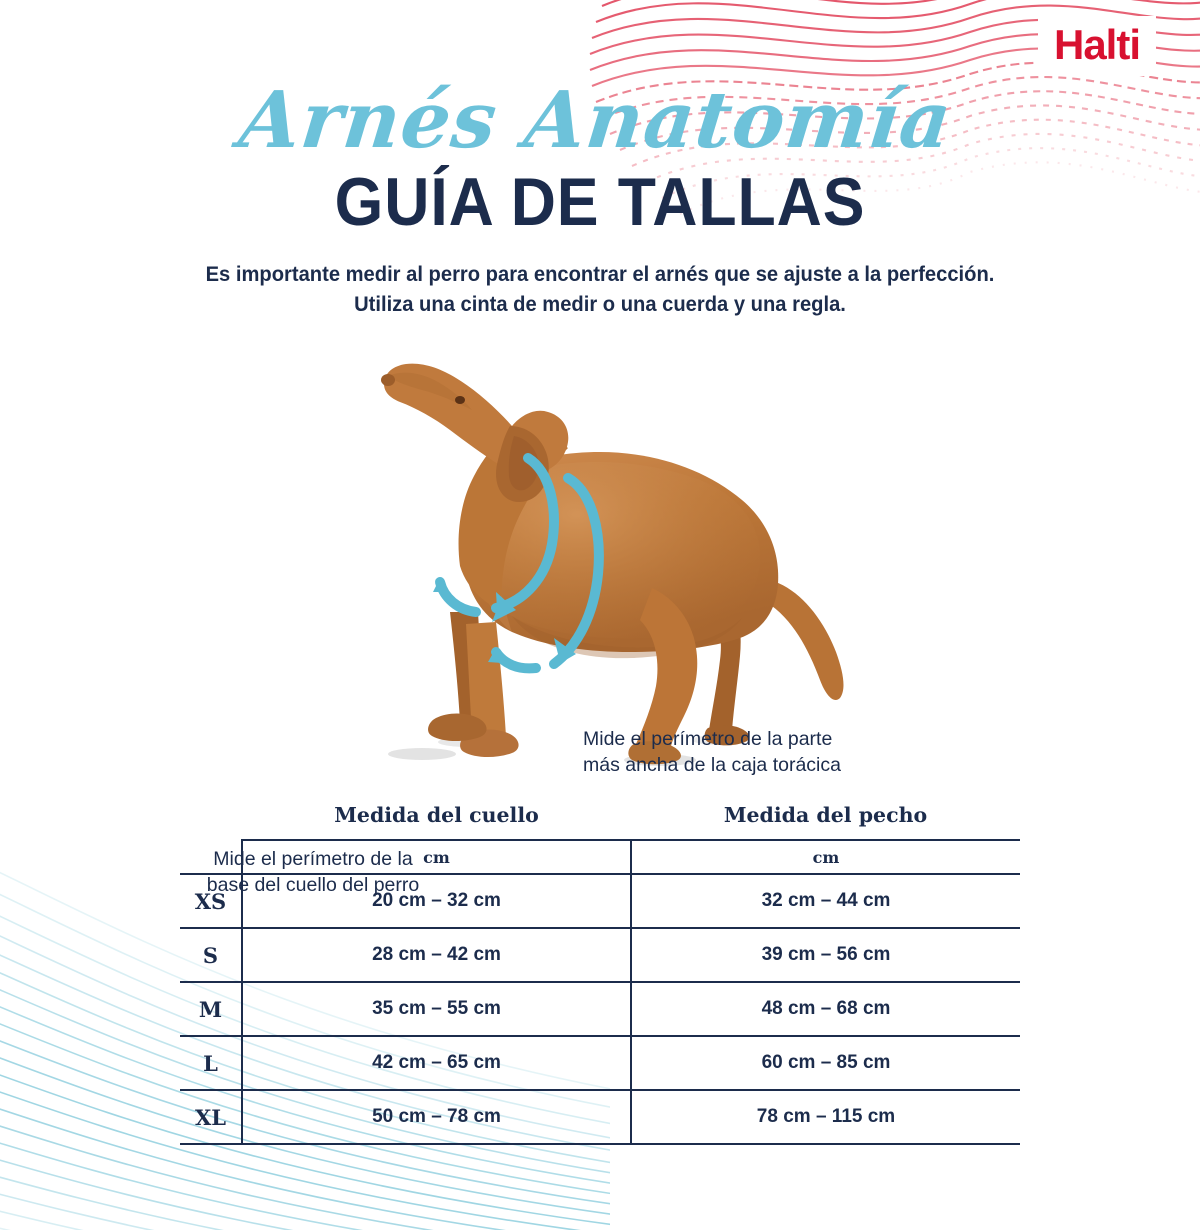 This screenshot has width=1200, height=1230. Describe the element at coordinates (825, 901) in the screenshot. I see `row-chest-range: 32 cm – 44 cm` at that location.